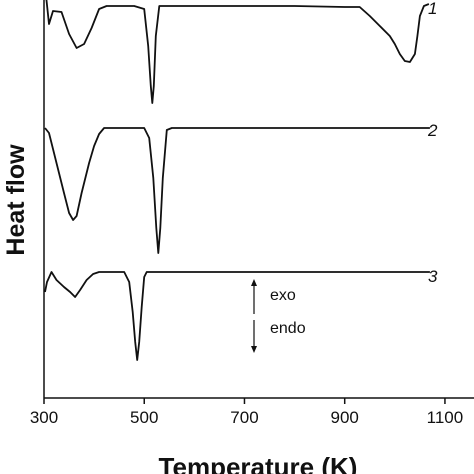  I want to click on curve-label-2: 2, so click(432, 130).